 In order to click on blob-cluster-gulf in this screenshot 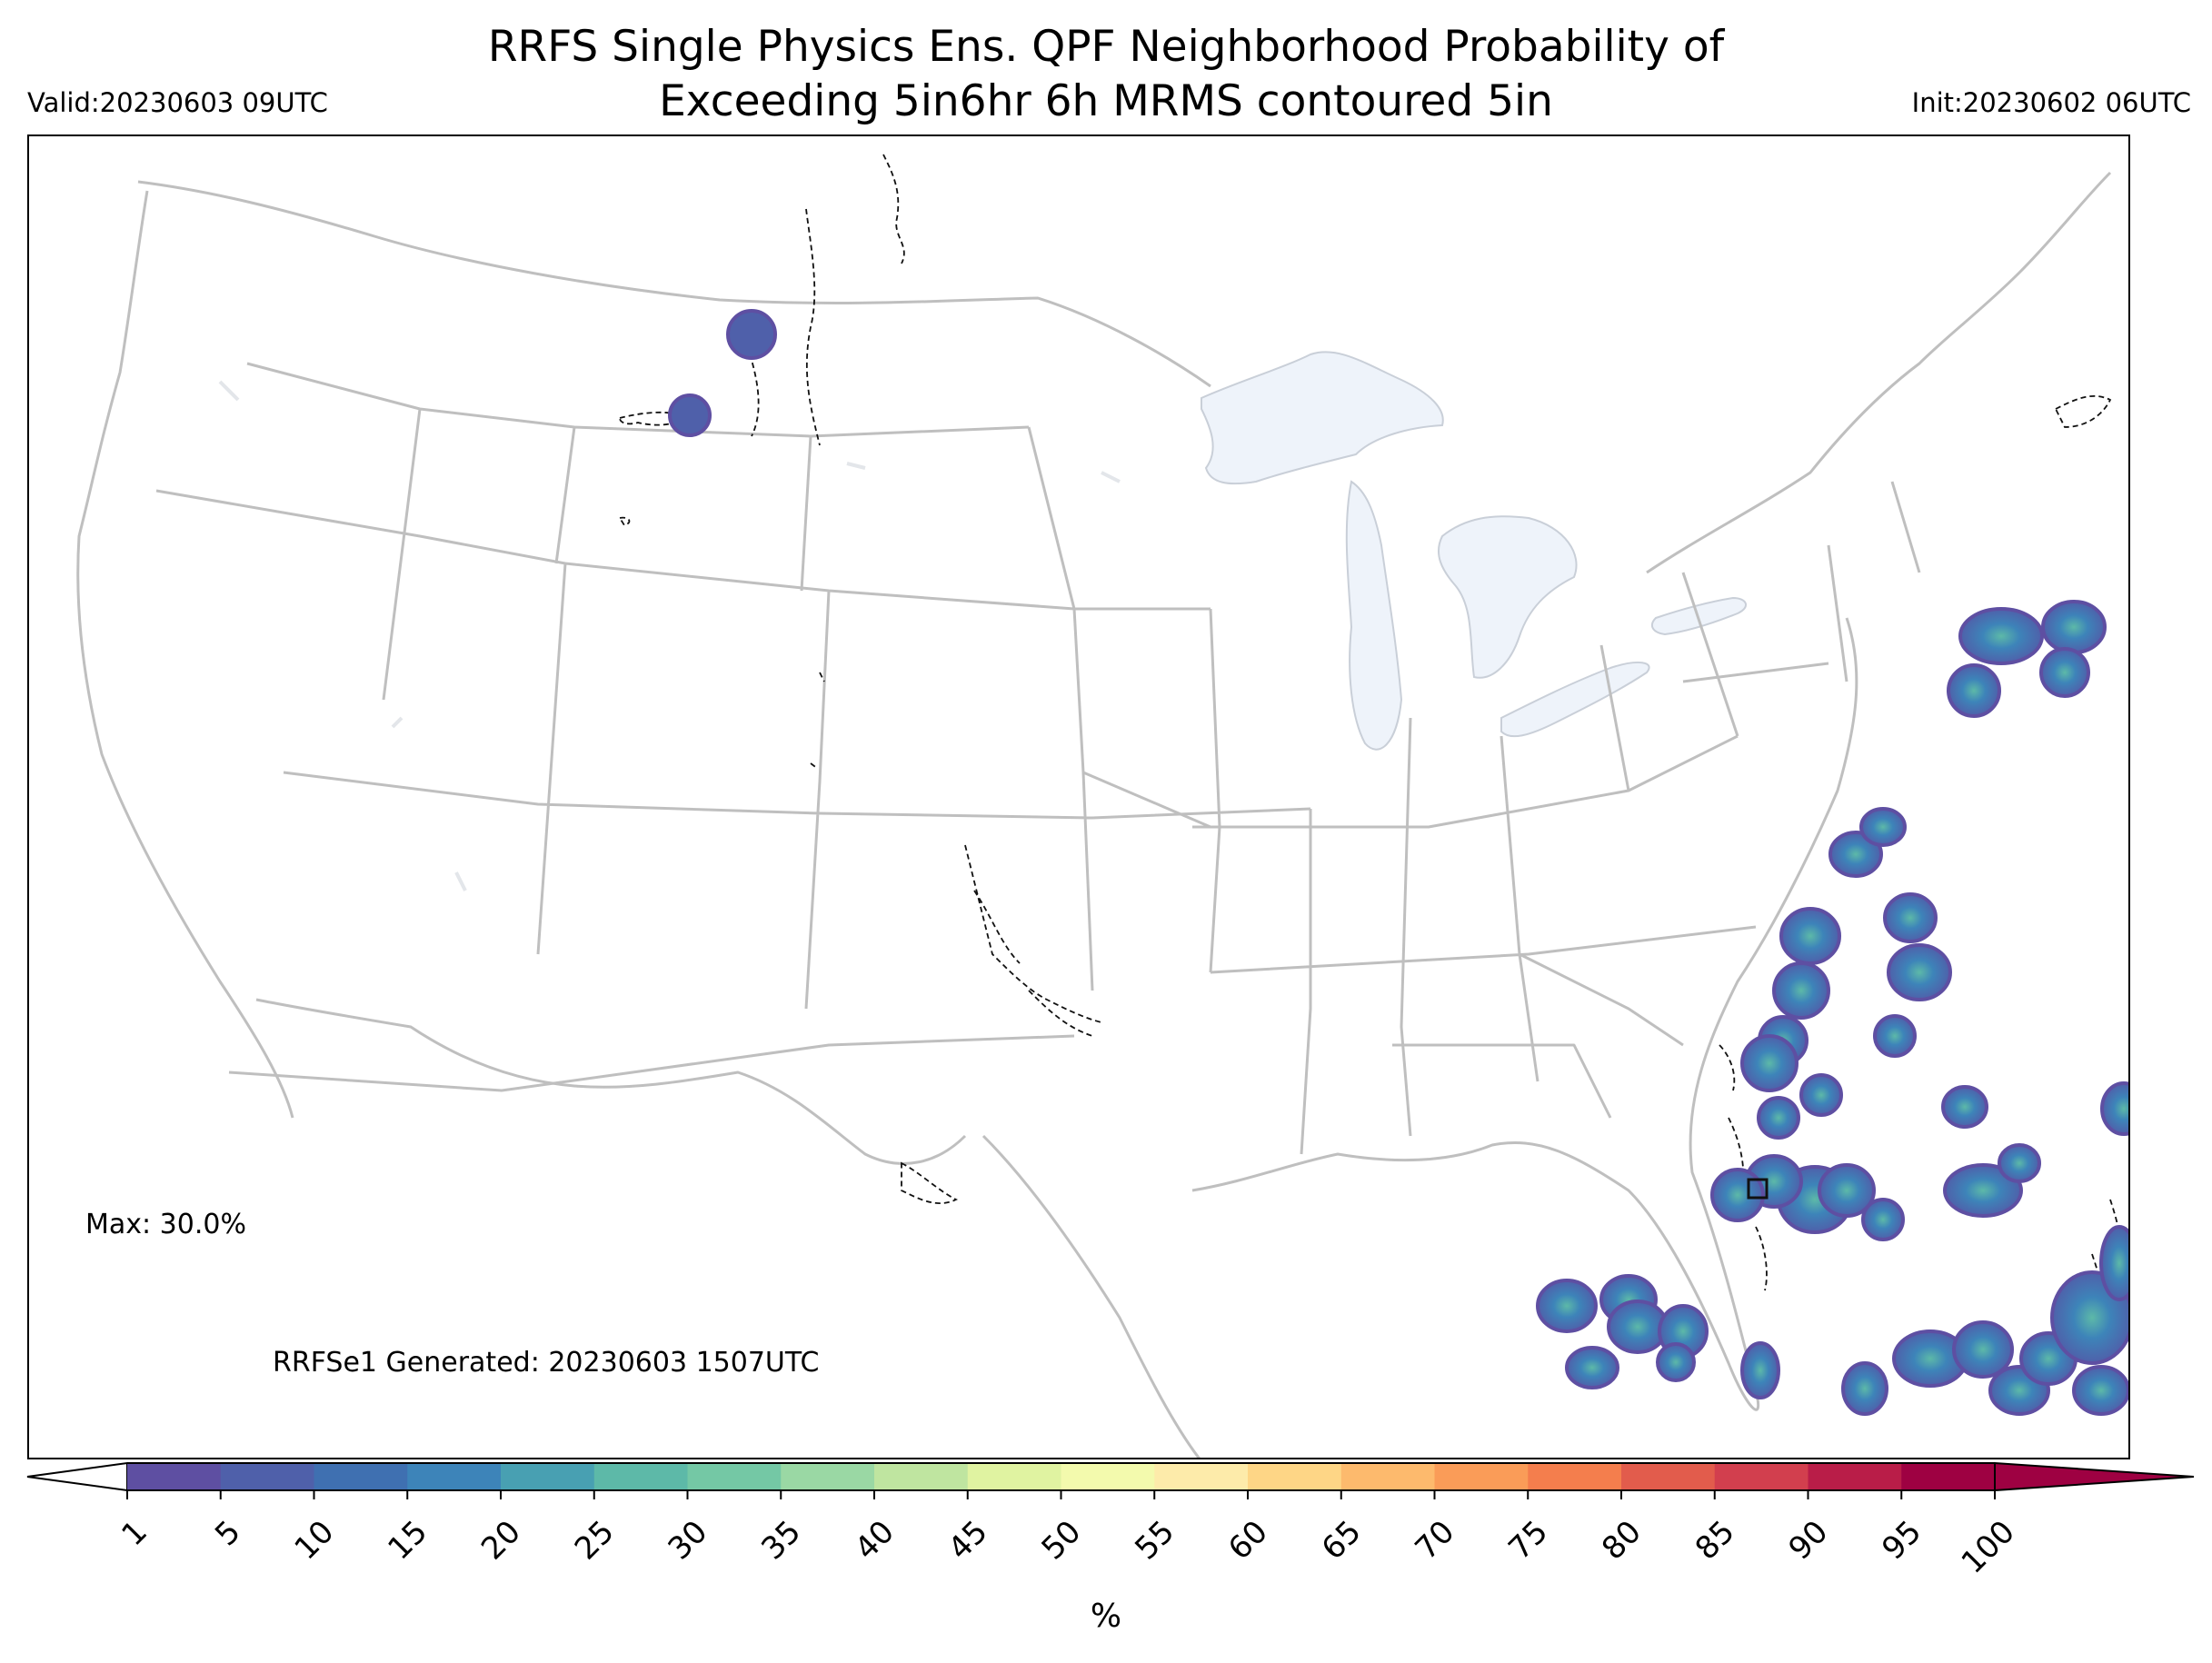, I will do `click(1658, 1336)`.